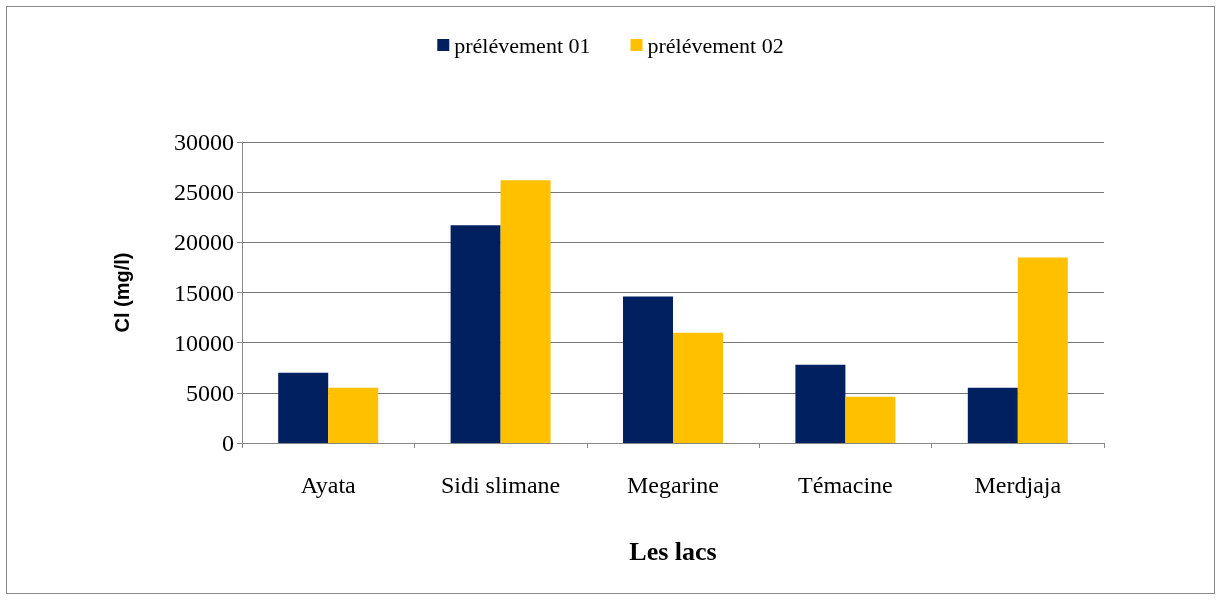  Describe the element at coordinates (204, 142) in the screenshot. I see `y-tick-label: 30000` at that location.